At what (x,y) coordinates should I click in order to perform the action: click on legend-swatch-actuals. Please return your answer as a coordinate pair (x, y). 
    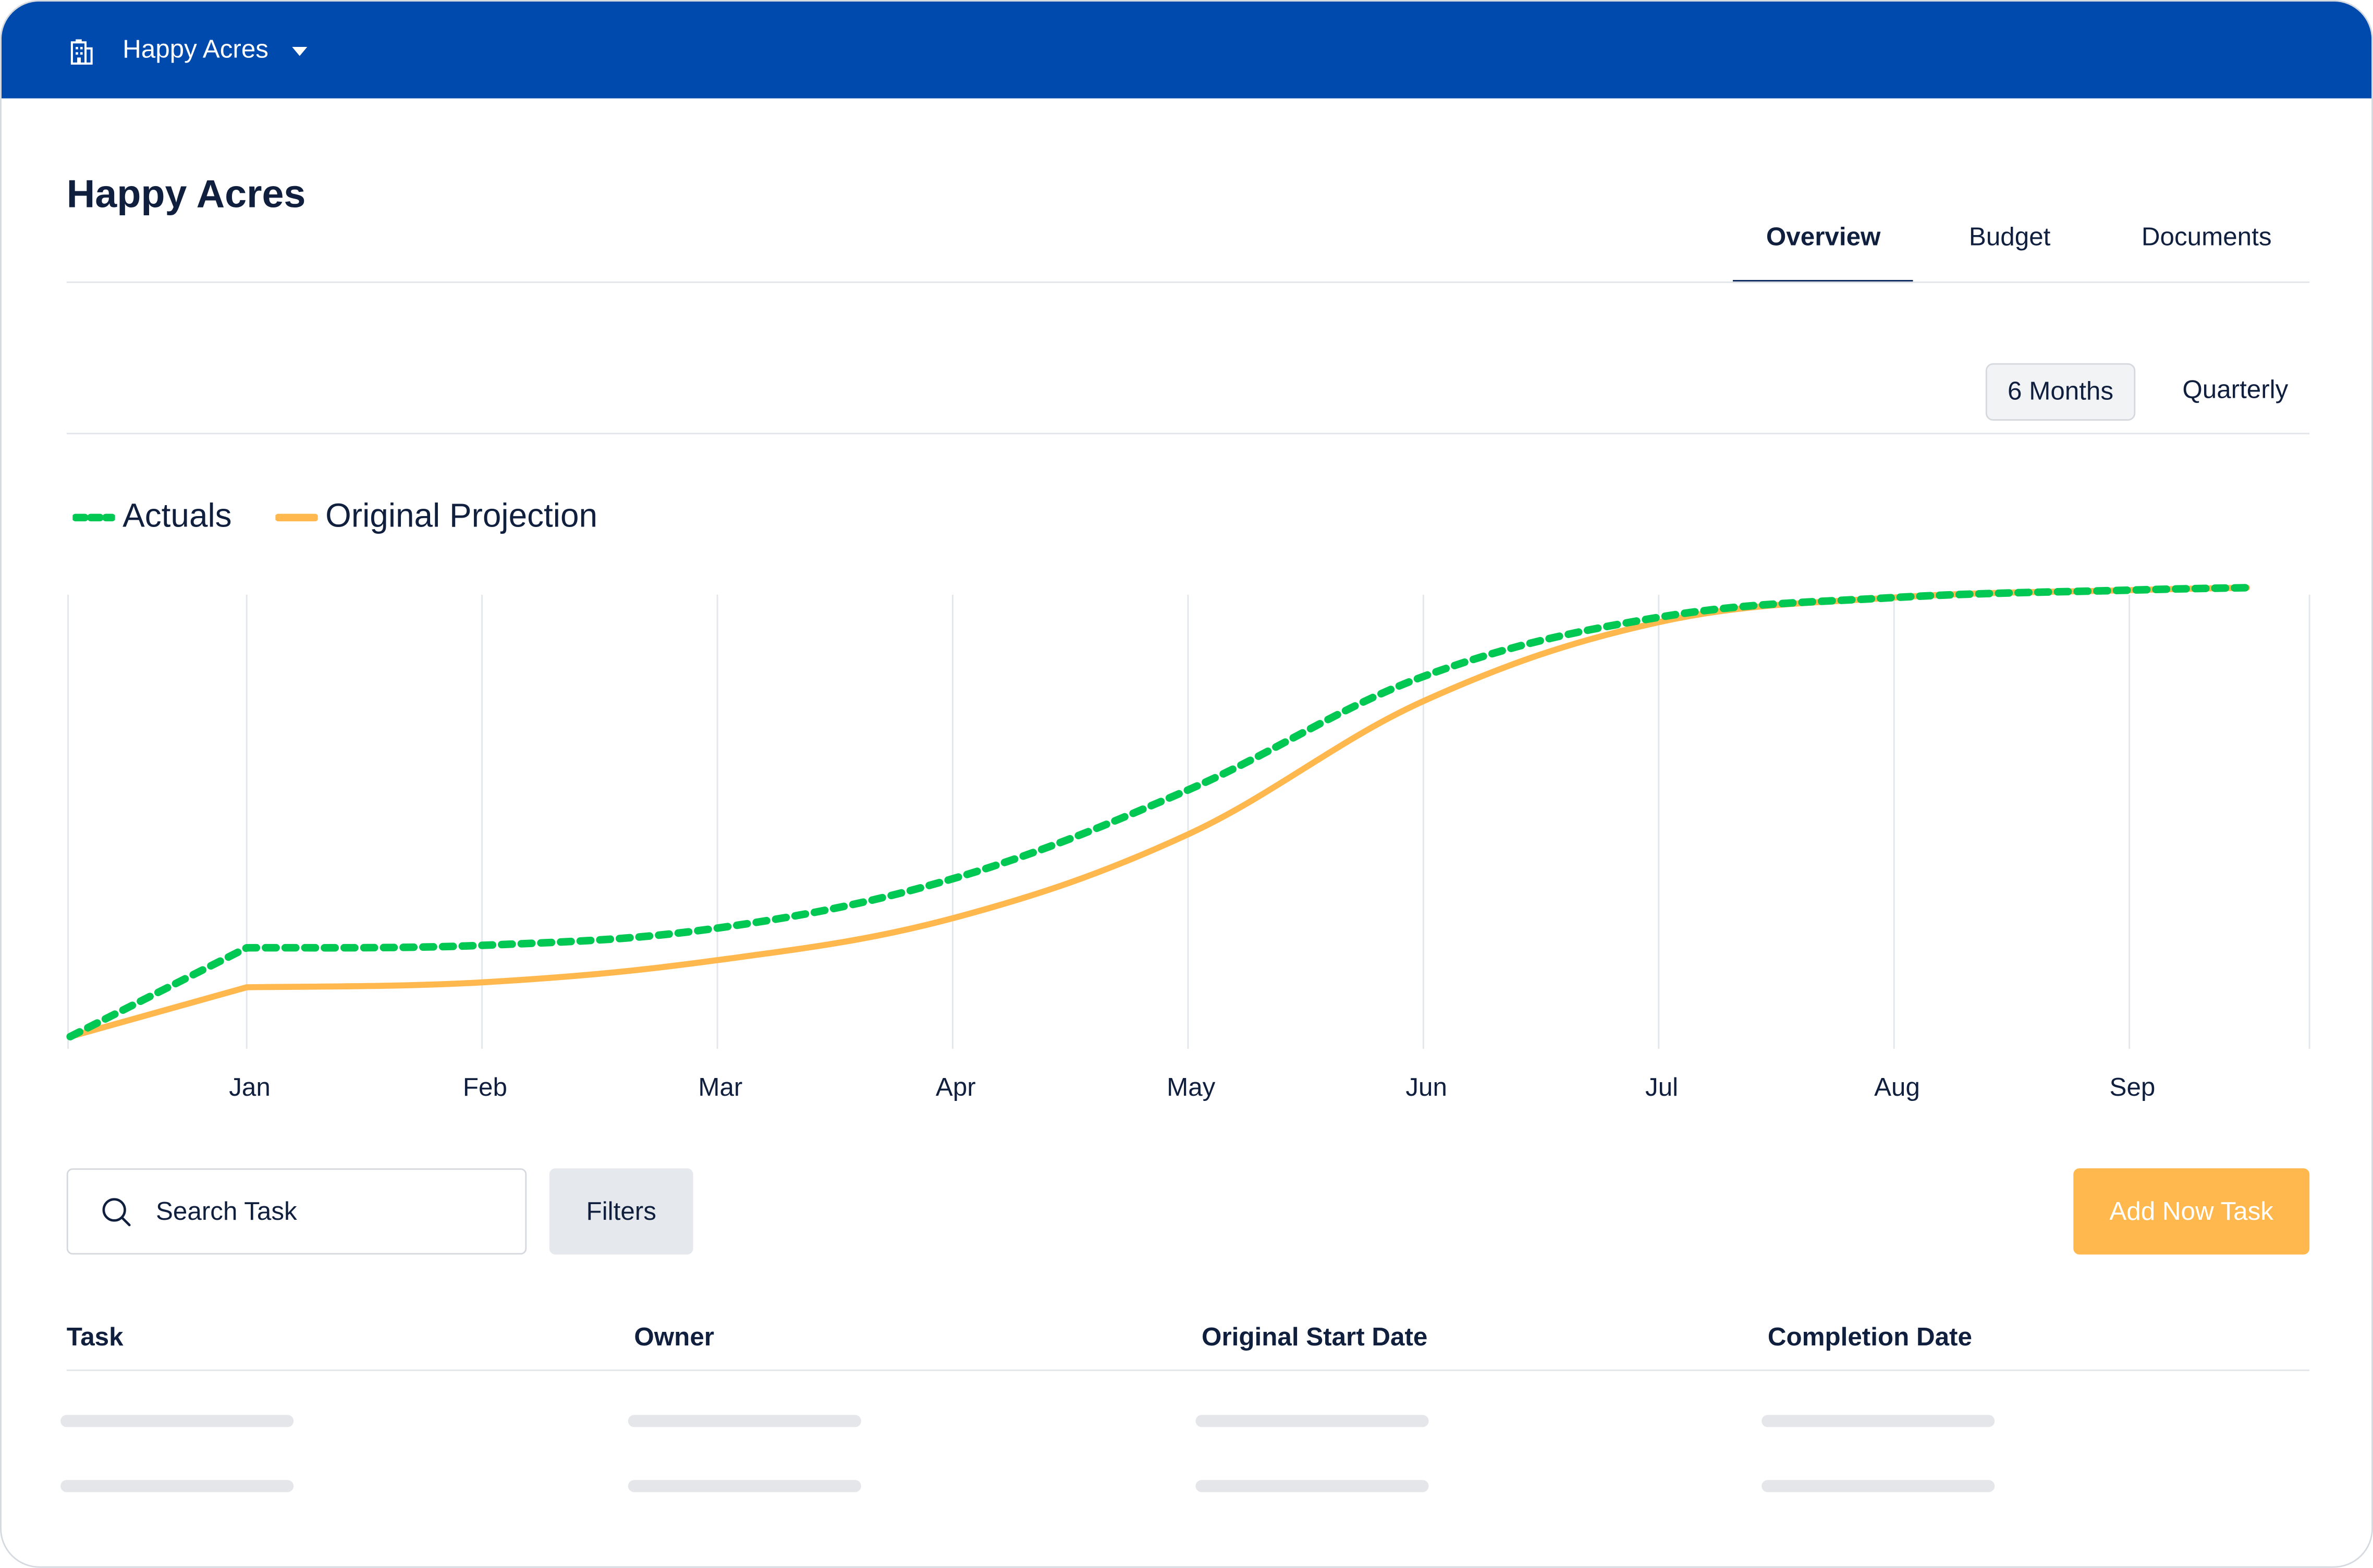
    Looking at the image, I should click on (93, 517).